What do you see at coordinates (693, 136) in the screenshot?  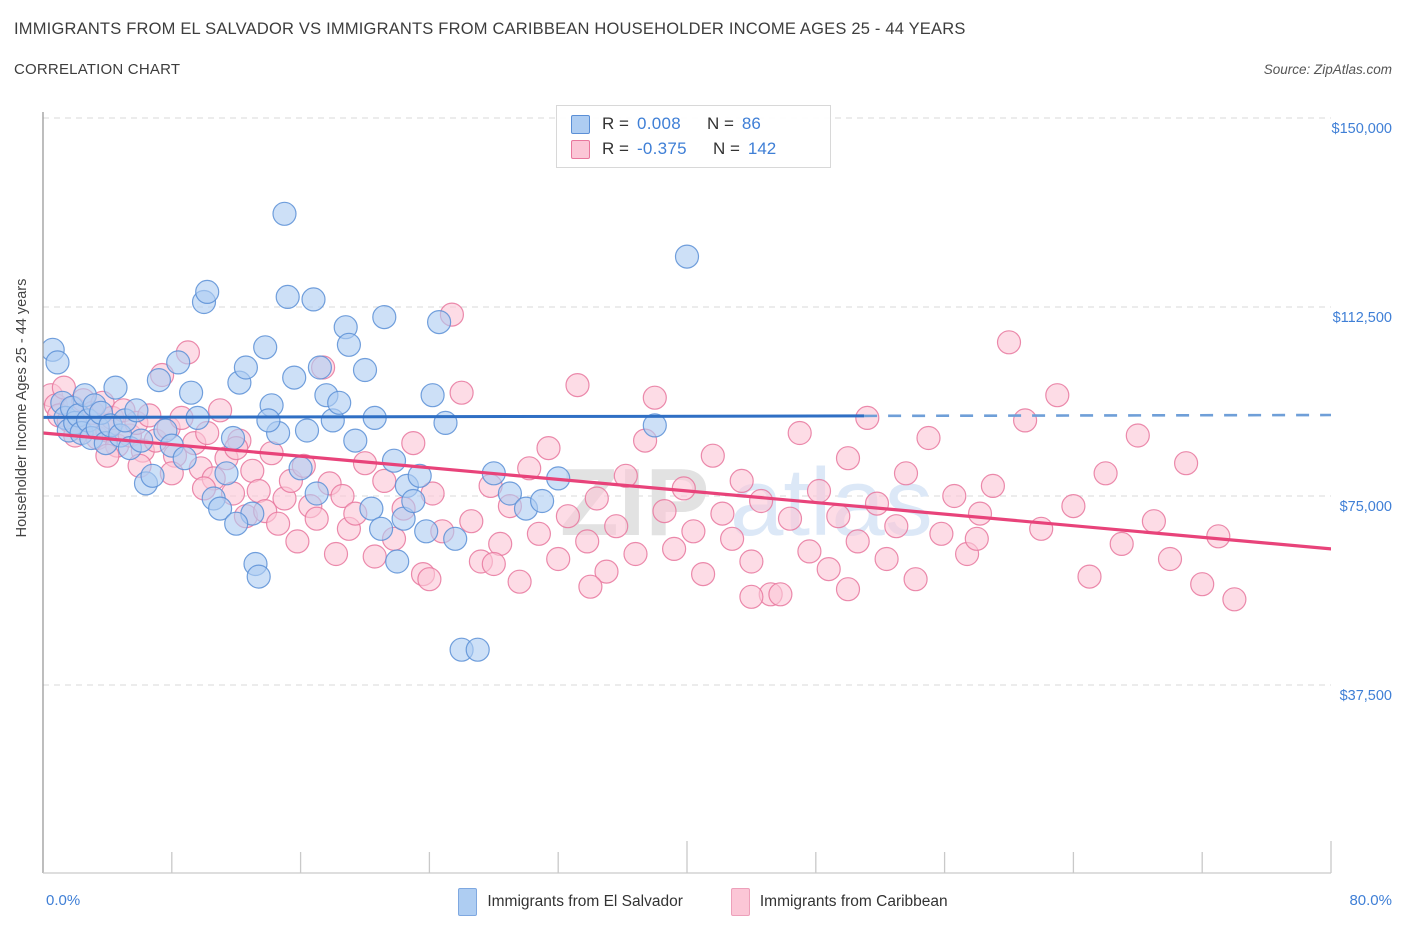 I see `stats-legend: R = 0.008 N = 86 R = -0.375 N = 142` at bounding box center [693, 136].